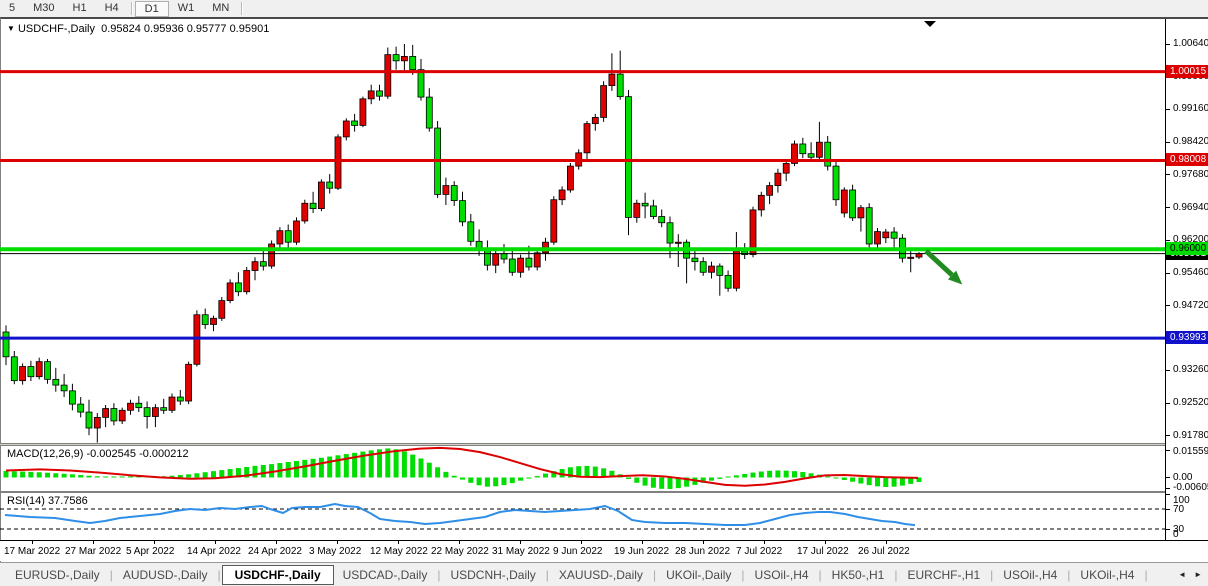 The image size is (1208, 586). I want to click on macd-tick-label: 0.015596, so click(1190, 451).